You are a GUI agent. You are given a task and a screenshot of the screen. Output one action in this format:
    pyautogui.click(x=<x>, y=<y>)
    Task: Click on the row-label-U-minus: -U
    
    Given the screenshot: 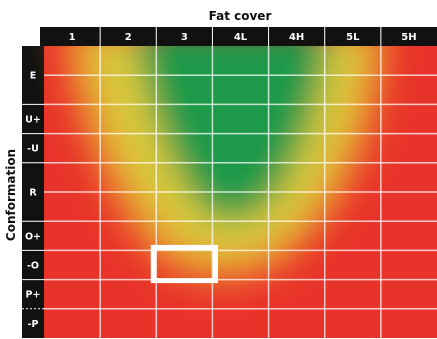 What is the action you would take?
    pyautogui.click(x=33, y=149)
    